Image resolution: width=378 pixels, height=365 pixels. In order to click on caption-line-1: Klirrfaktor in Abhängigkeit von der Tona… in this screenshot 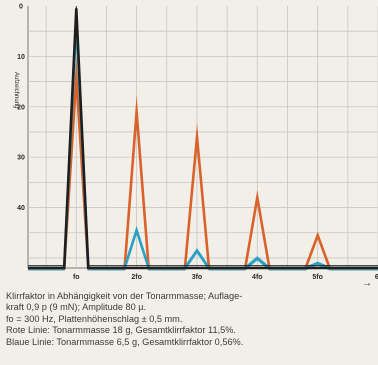, I will do `click(124, 296)`.